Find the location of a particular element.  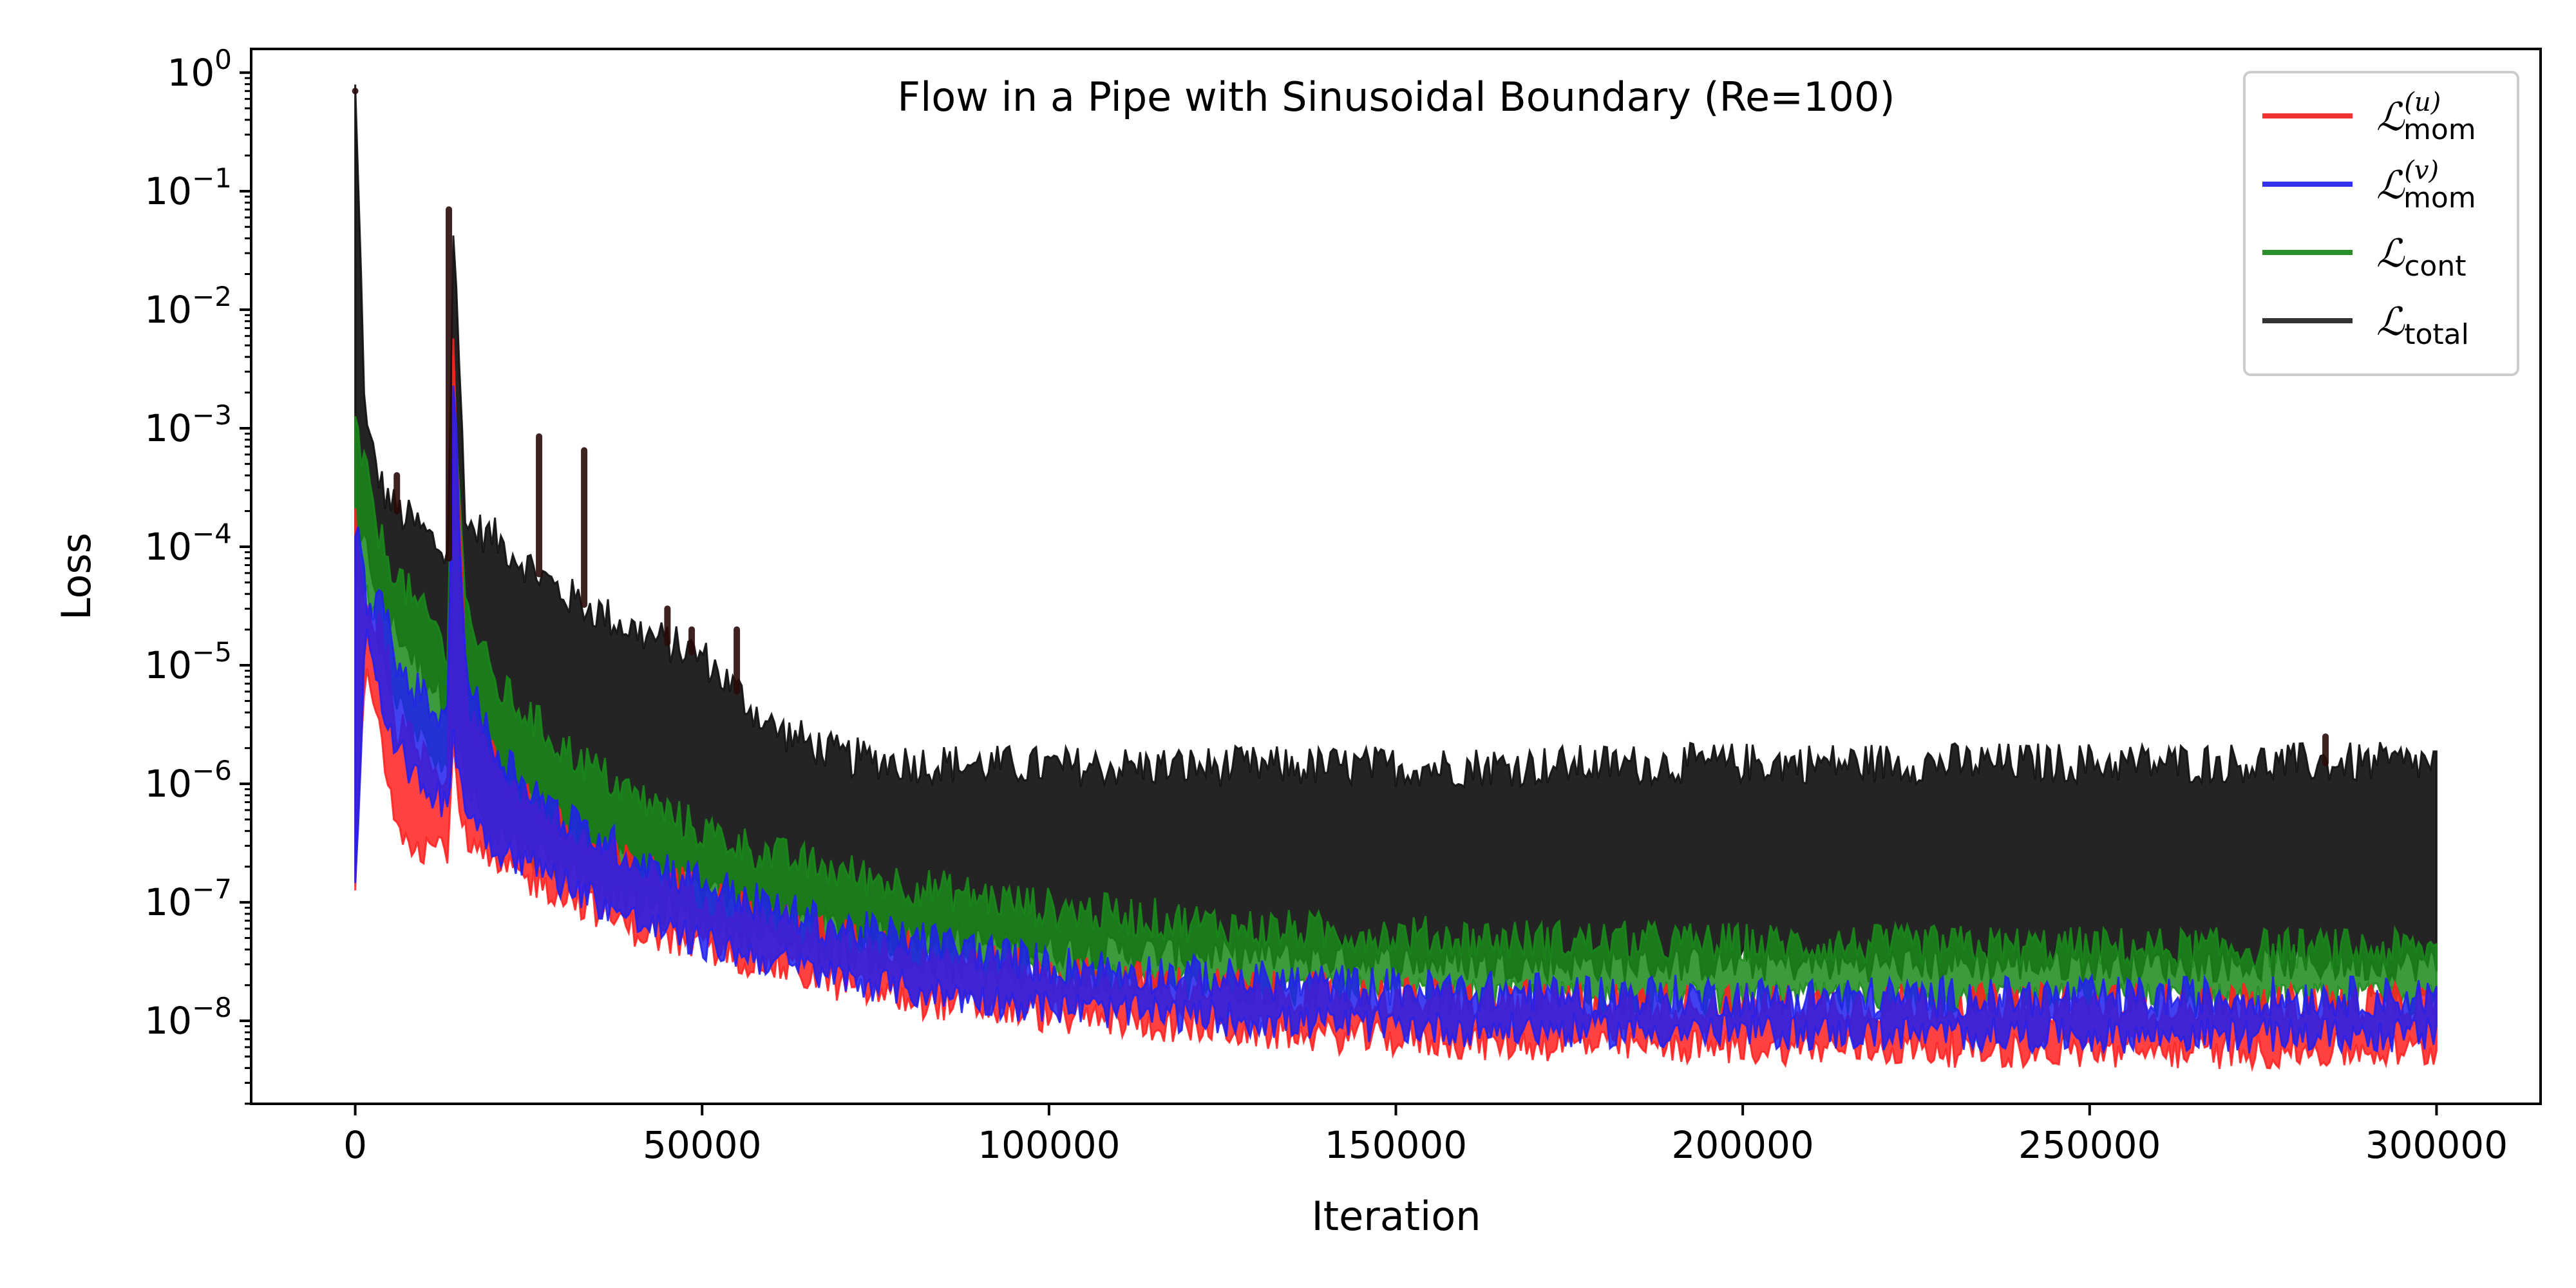

y-tick-label: 10⁰ is located at coordinates (199, 69).